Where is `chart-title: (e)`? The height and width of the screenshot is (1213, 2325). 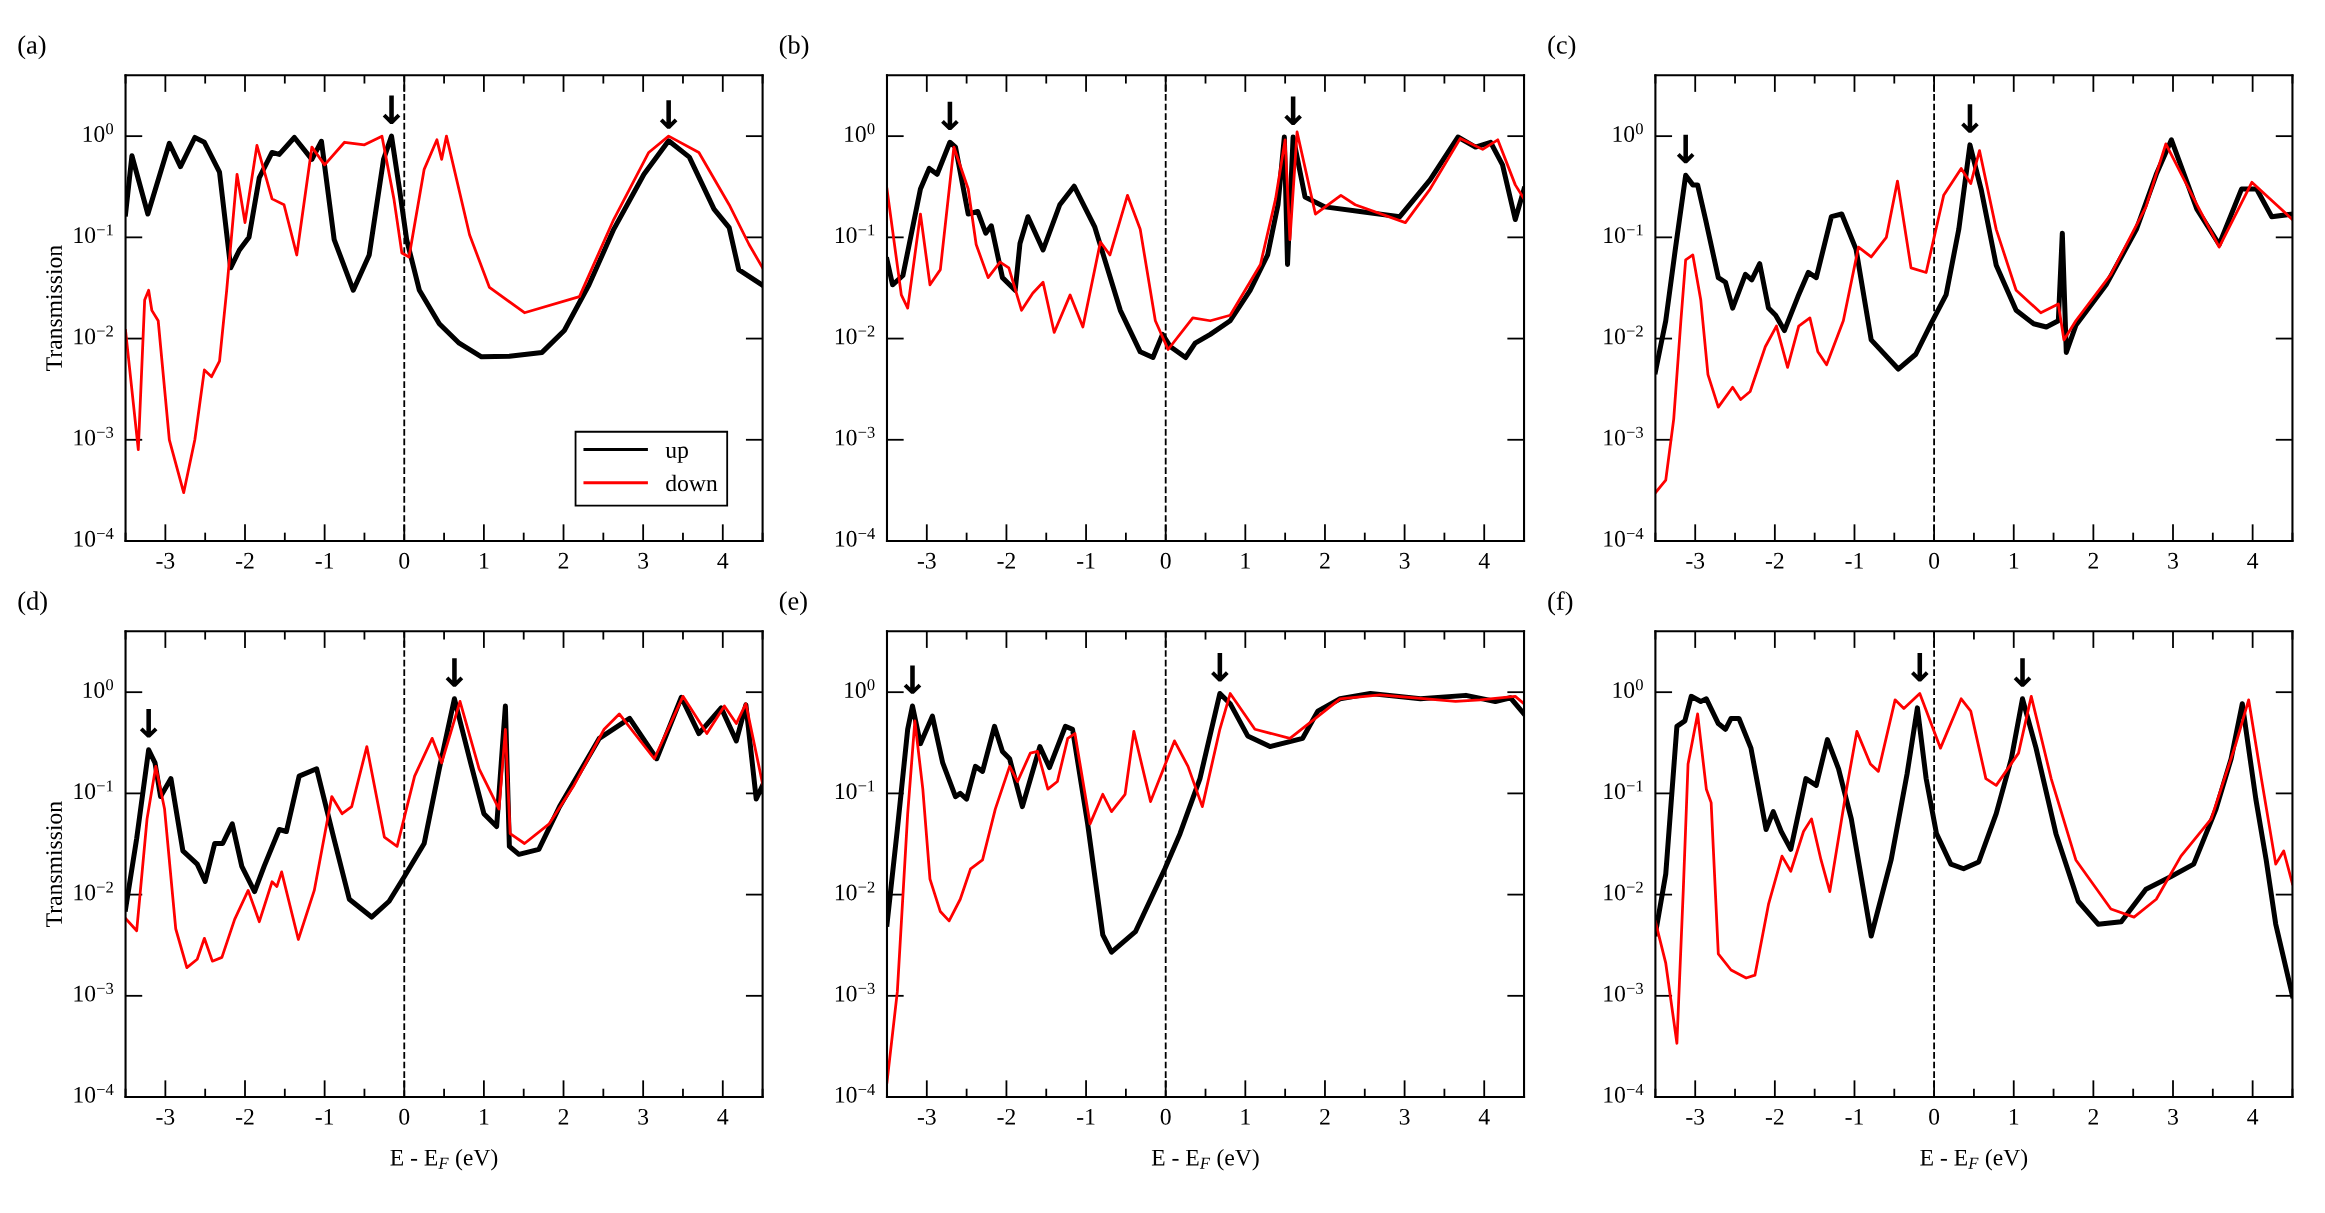 chart-title: (e) is located at coordinates (793, 603).